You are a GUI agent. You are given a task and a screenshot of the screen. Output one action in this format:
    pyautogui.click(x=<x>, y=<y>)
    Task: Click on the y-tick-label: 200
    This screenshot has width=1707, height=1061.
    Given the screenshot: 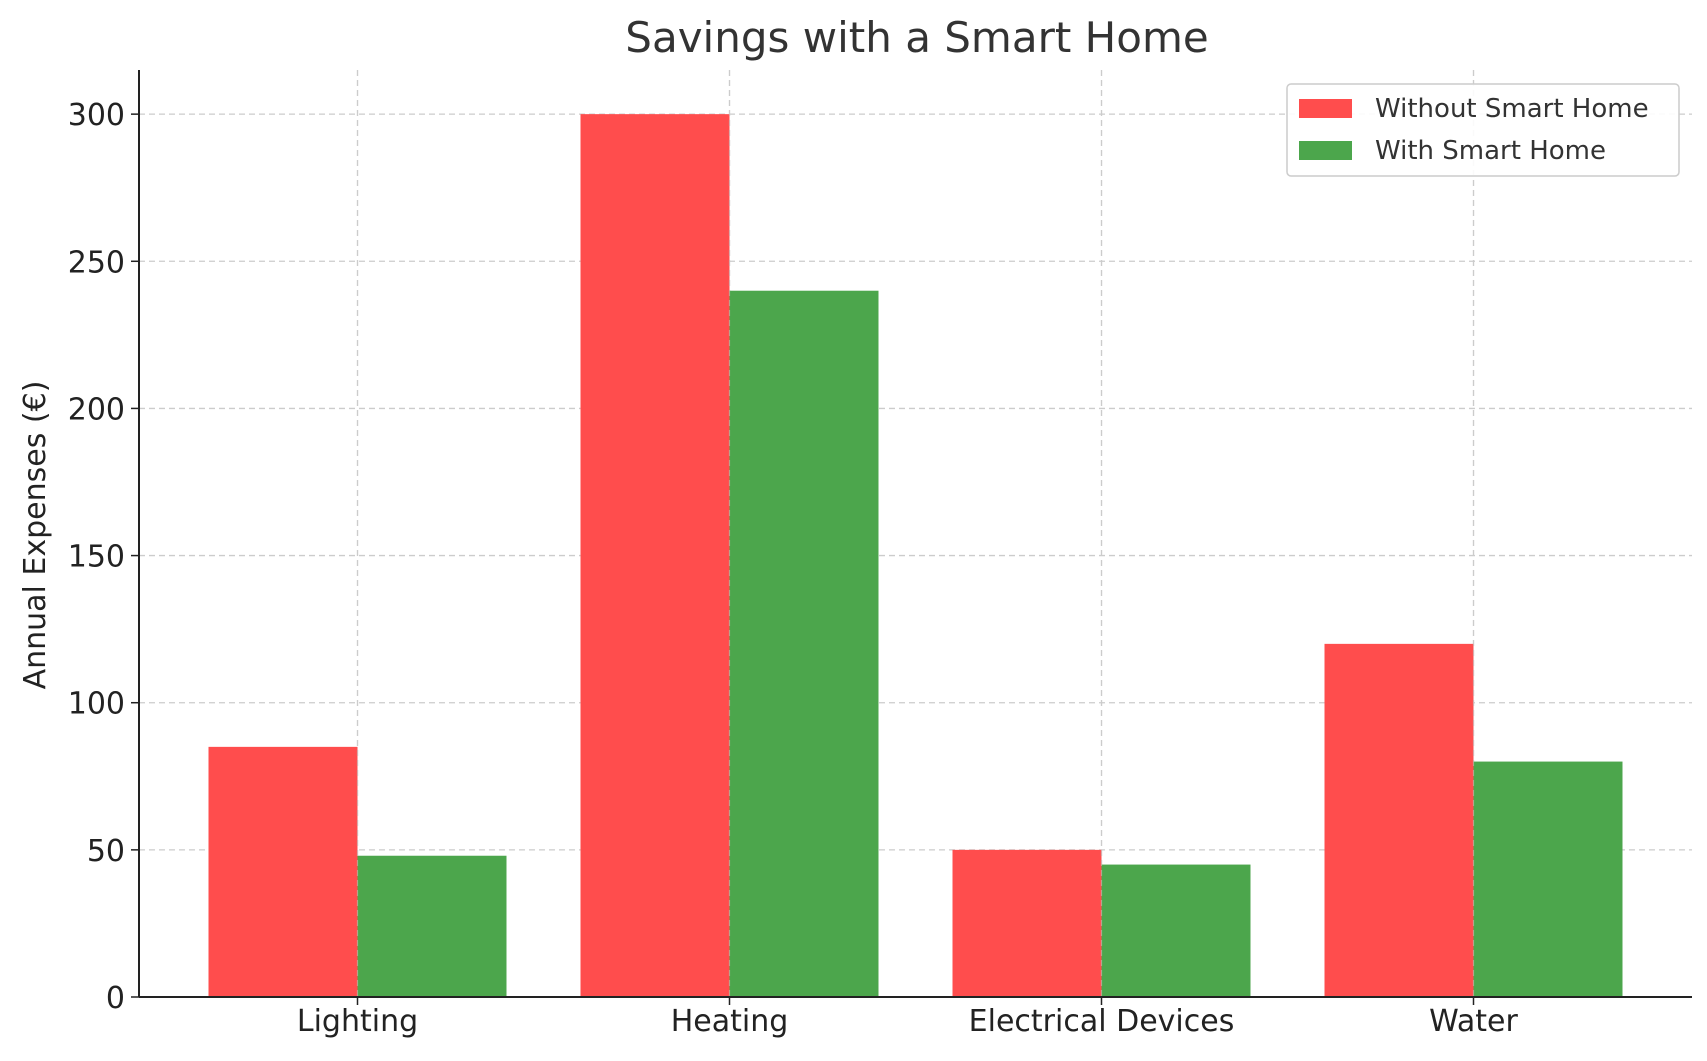 What is the action you would take?
    pyautogui.click(x=96, y=409)
    